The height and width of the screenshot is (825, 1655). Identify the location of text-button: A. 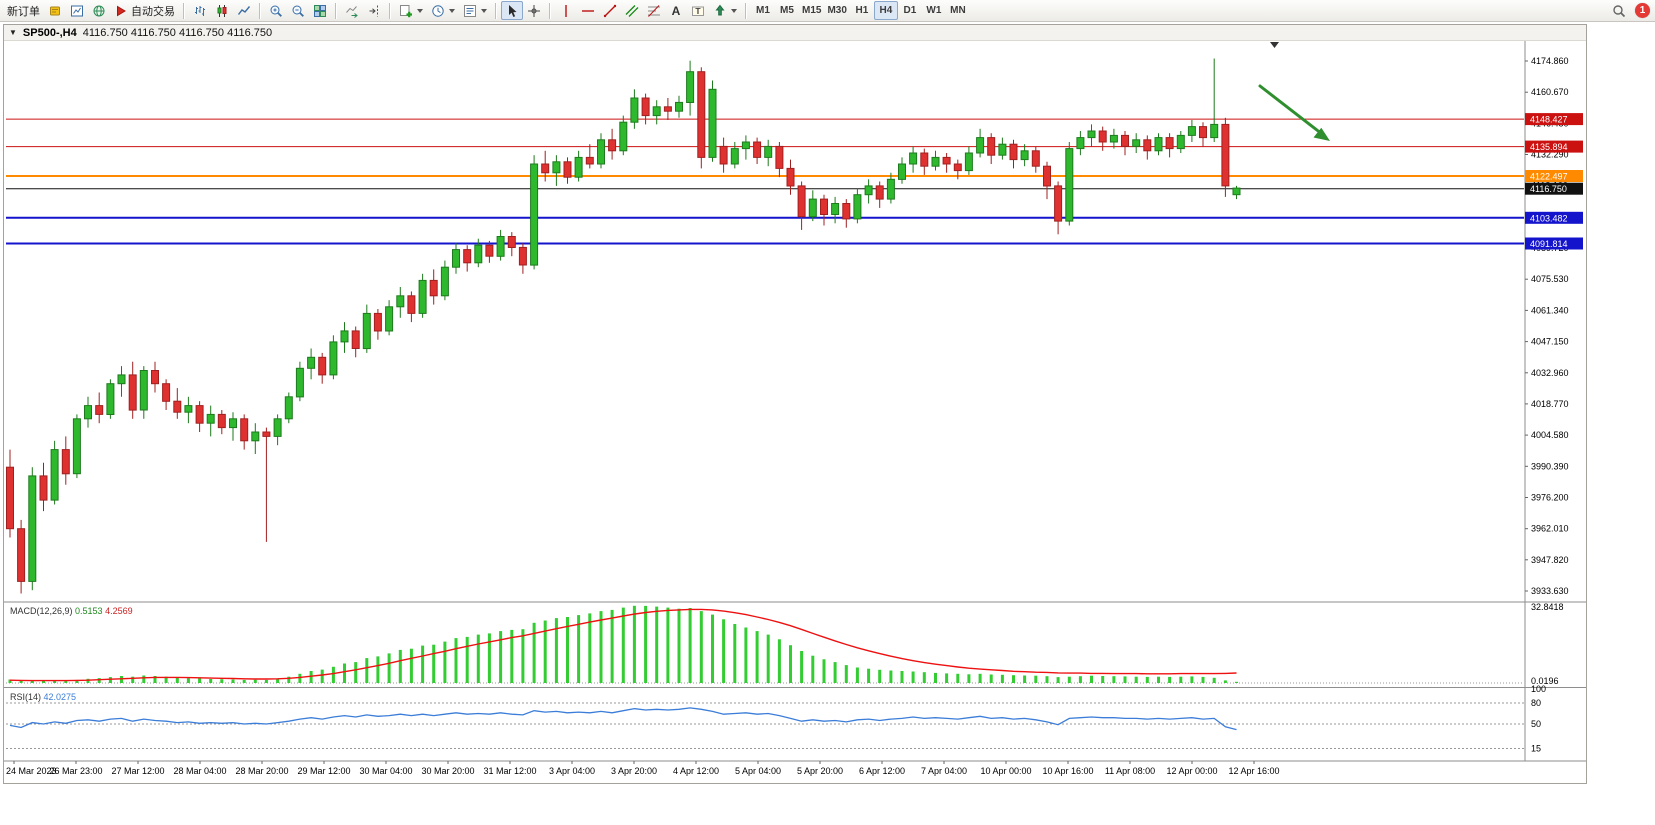
(676, 10).